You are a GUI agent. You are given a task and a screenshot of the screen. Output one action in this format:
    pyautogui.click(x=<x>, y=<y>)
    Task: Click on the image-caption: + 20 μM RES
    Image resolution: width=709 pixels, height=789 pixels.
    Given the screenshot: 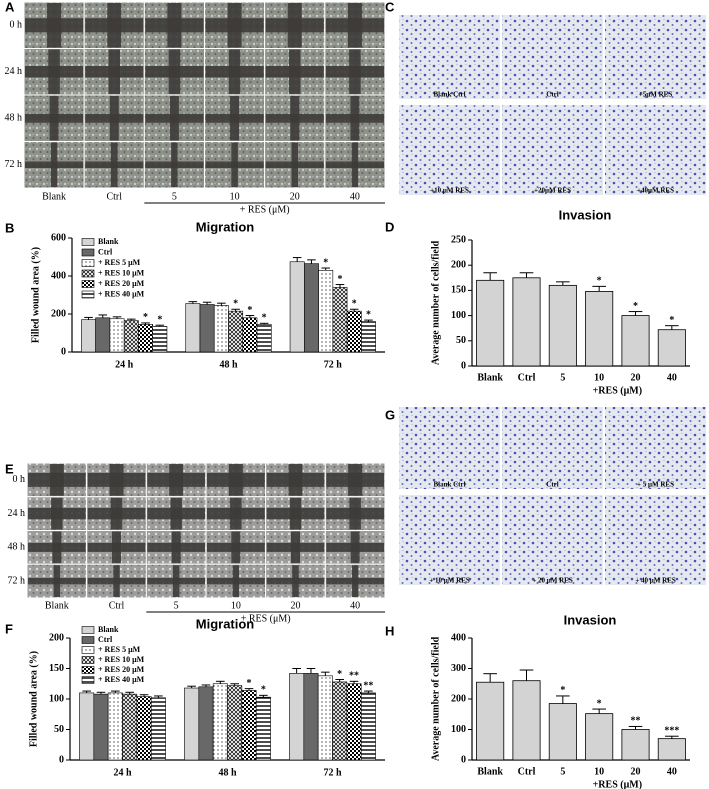 What is the action you would take?
    pyautogui.click(x=552, y=581)
    